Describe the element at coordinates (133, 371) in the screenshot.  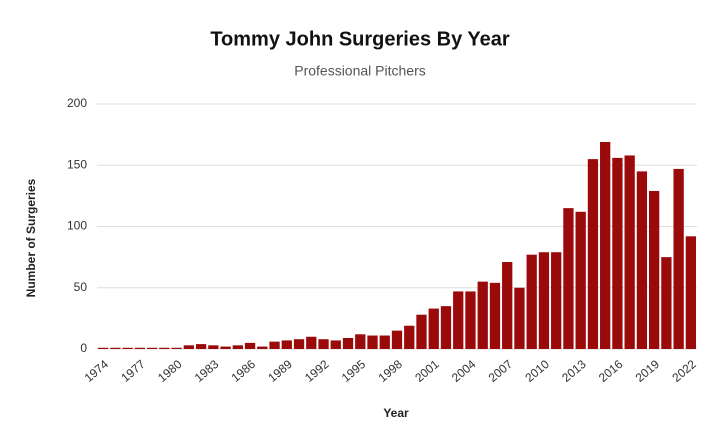
I see `x-tick-label: 1977` at that location.